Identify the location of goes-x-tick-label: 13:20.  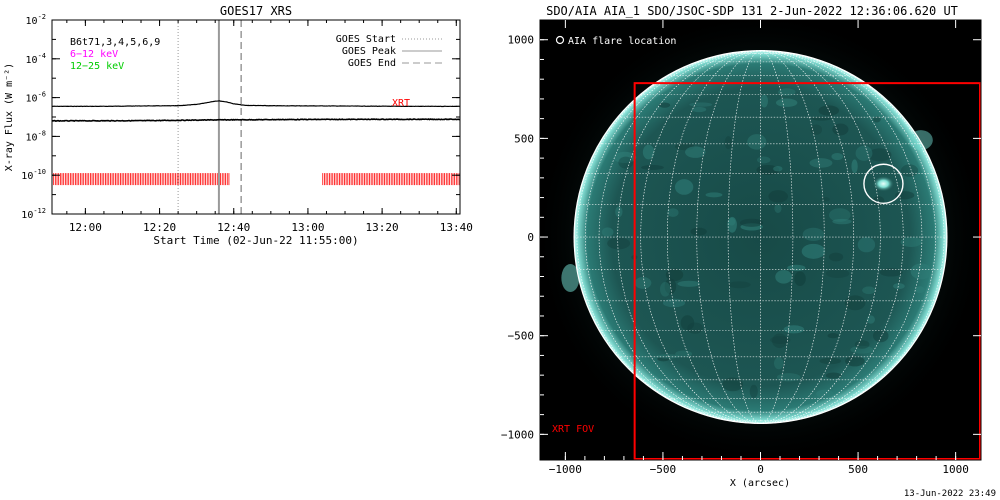
(382, 227).